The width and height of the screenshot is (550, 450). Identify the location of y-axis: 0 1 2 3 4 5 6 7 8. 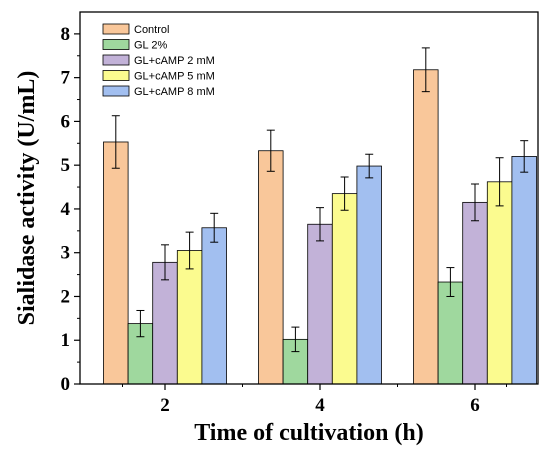
(70, 209).